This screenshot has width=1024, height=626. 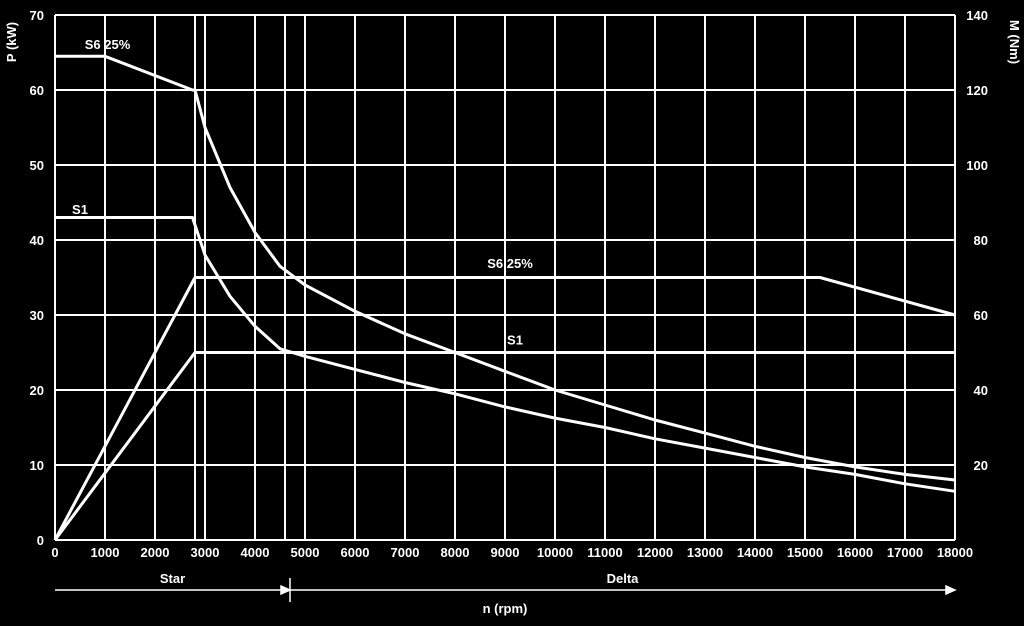 What do you see at coordinates (155, 552) in the screenshot?
I see `x-tick-label: 2000` at bounding box center [155, 552].